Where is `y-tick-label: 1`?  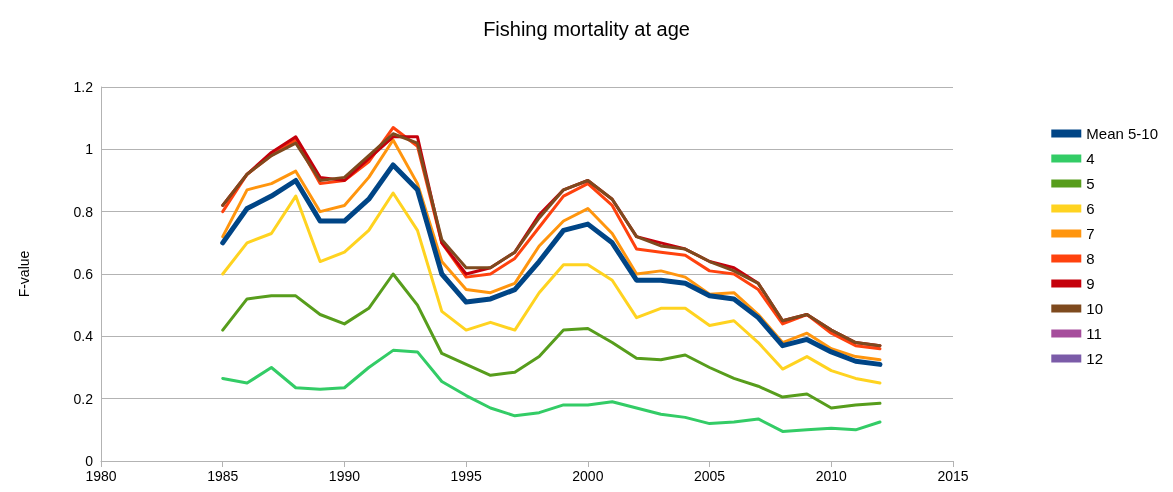
y-tick-label: 1 is located at coordinates (89, 149).